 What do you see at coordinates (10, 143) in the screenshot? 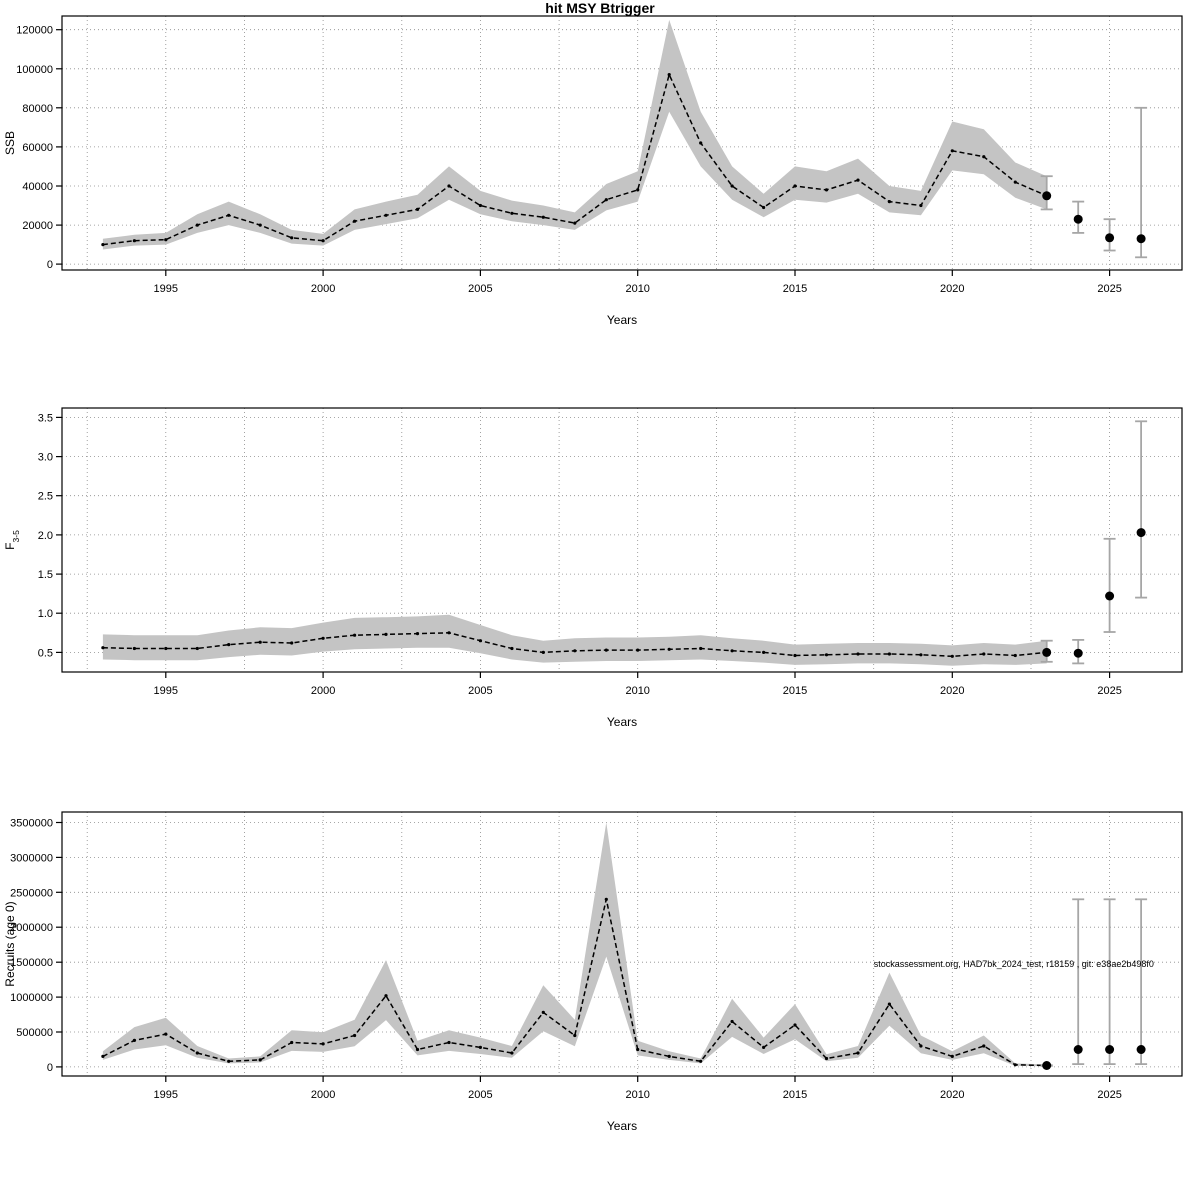
I see `svg-text: SSB` at bounding box center [10, 143].